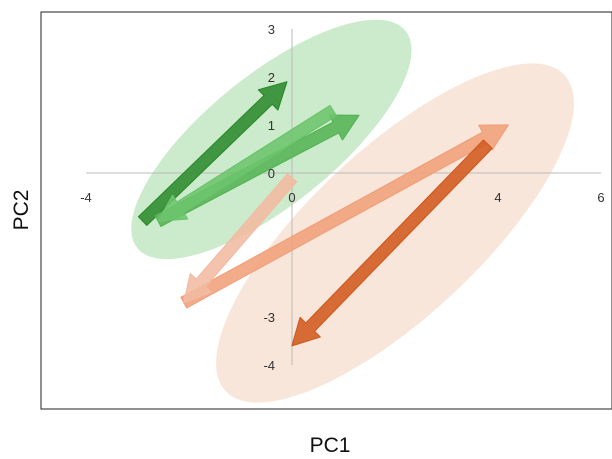  I want to click on x-tick-label: 6, so click(600, 197).